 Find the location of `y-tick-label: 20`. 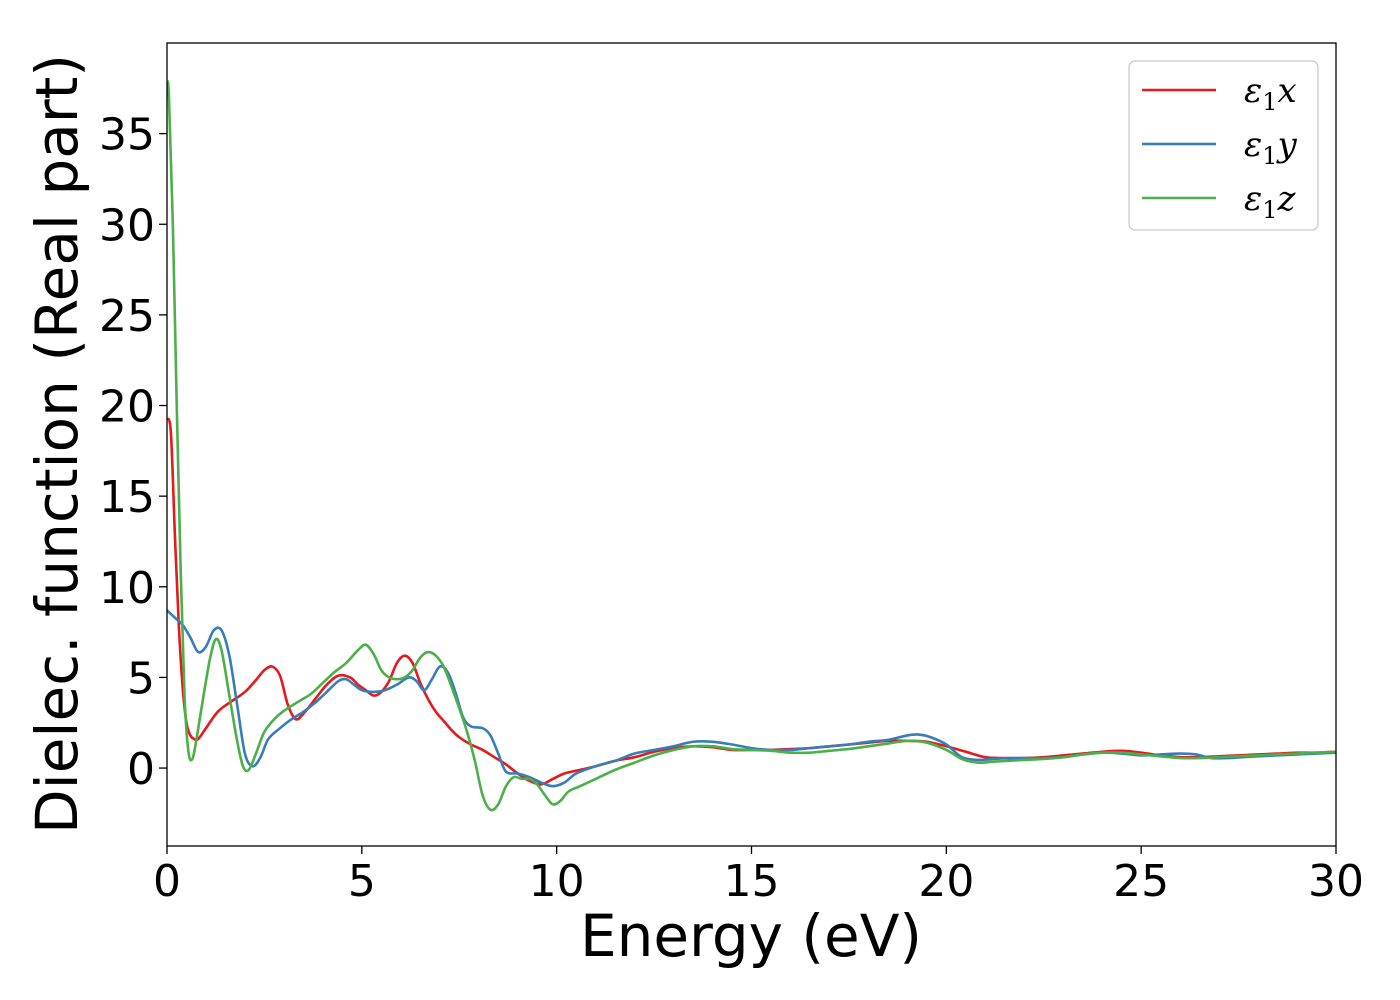

y-tick-label: 20 is located at coordinates (127, 407).